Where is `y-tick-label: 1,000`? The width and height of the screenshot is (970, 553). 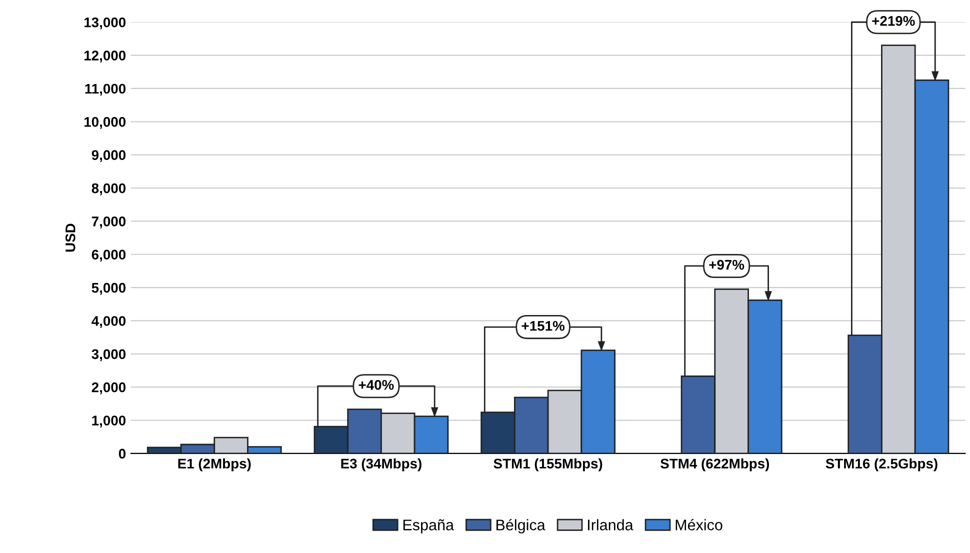 y-tick-label: 1,000 is located at coordinates (109, 422).